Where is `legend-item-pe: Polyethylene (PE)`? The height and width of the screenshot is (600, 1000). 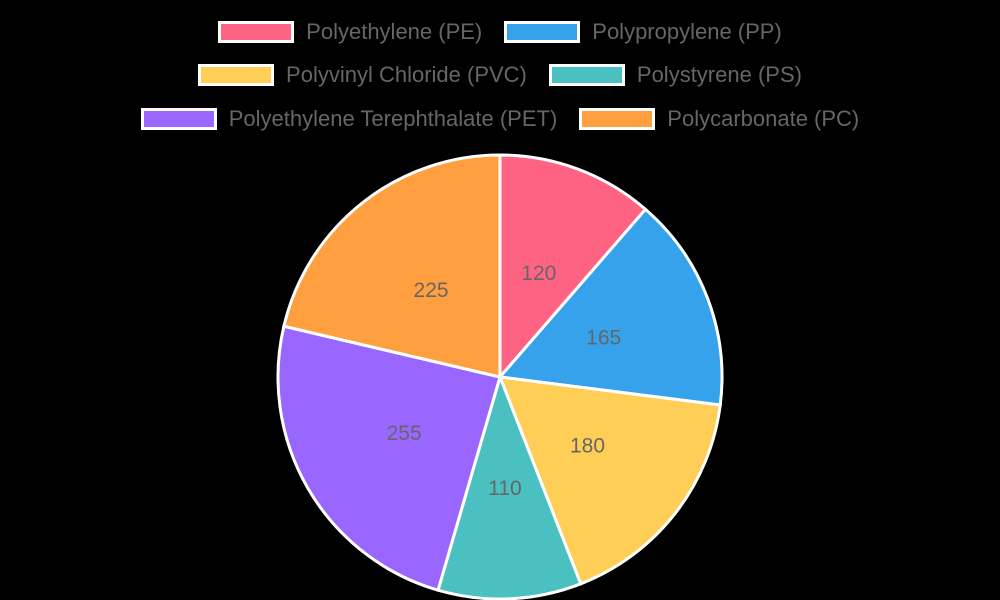 legend-item-pe: Polyethylene (PE) is located at coordinates (350, 32).